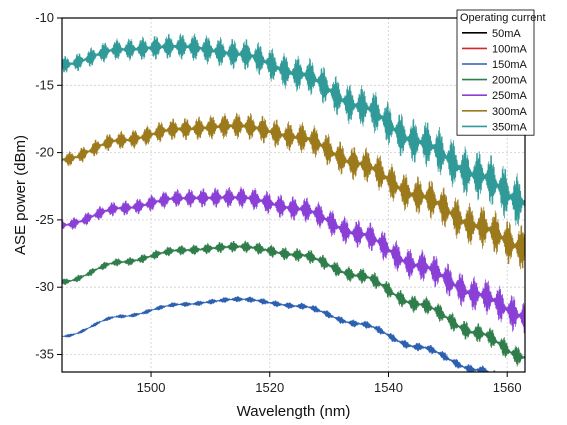  Describe the element at coordinates (506, 34) in the screenshot. I see `legend-label-50mA: 50mA` at that location.